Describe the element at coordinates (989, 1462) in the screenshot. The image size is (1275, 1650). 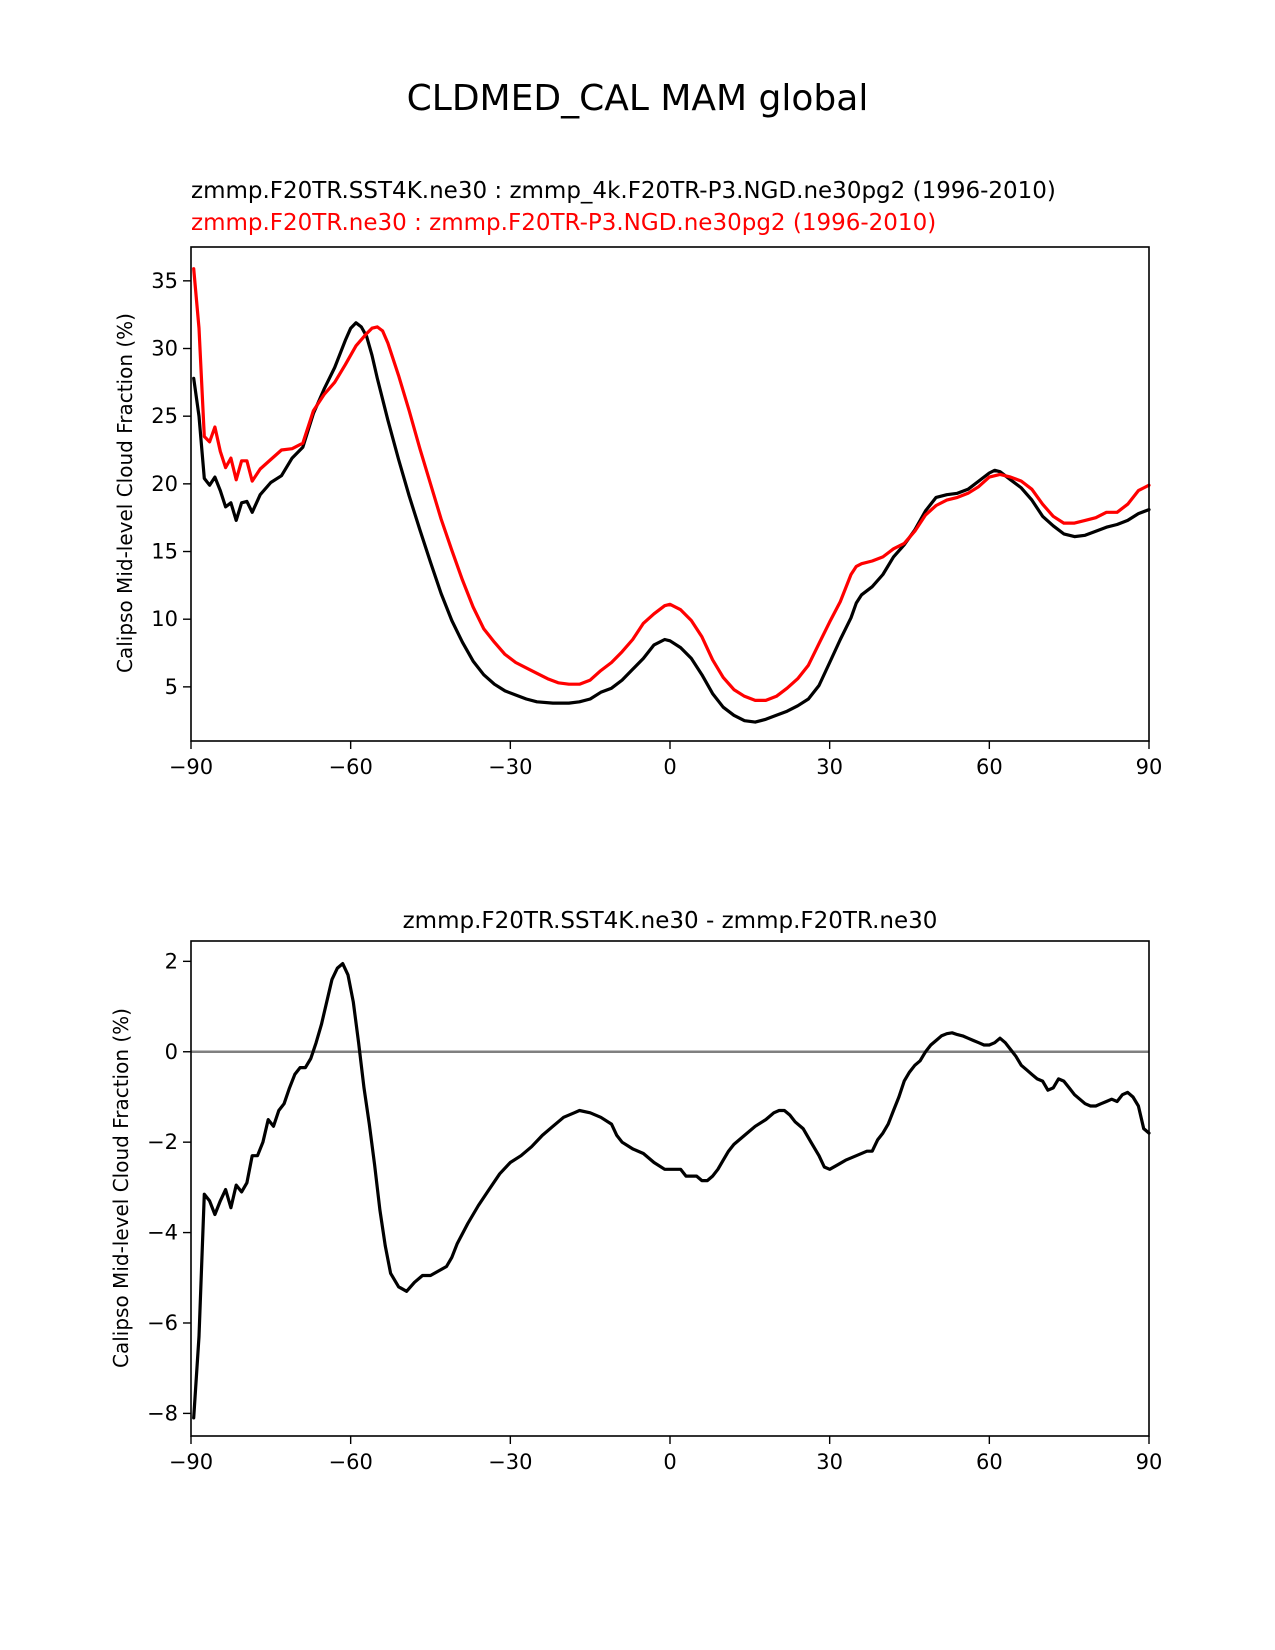
I see `bottom-xtick-label: 60` at that location.